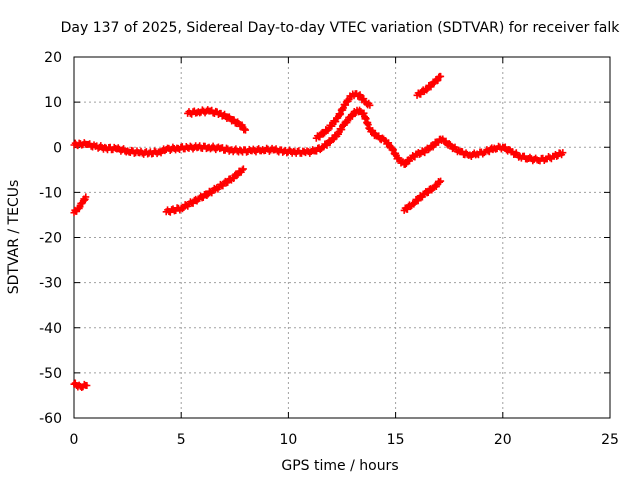 This screenshot has width=640, height=480. I want to click on y-tick-label: -40, so click(50, 329).